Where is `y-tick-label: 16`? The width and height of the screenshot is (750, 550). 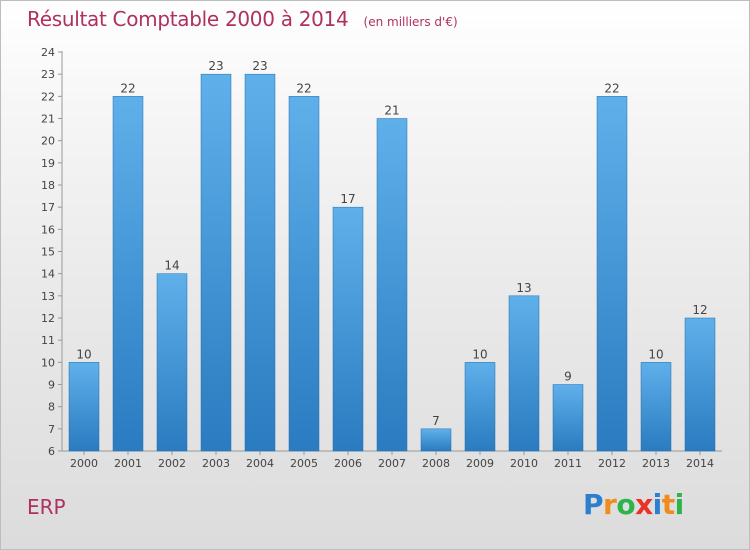 y-tick-label: 16 is located at coordinates (48, 229).